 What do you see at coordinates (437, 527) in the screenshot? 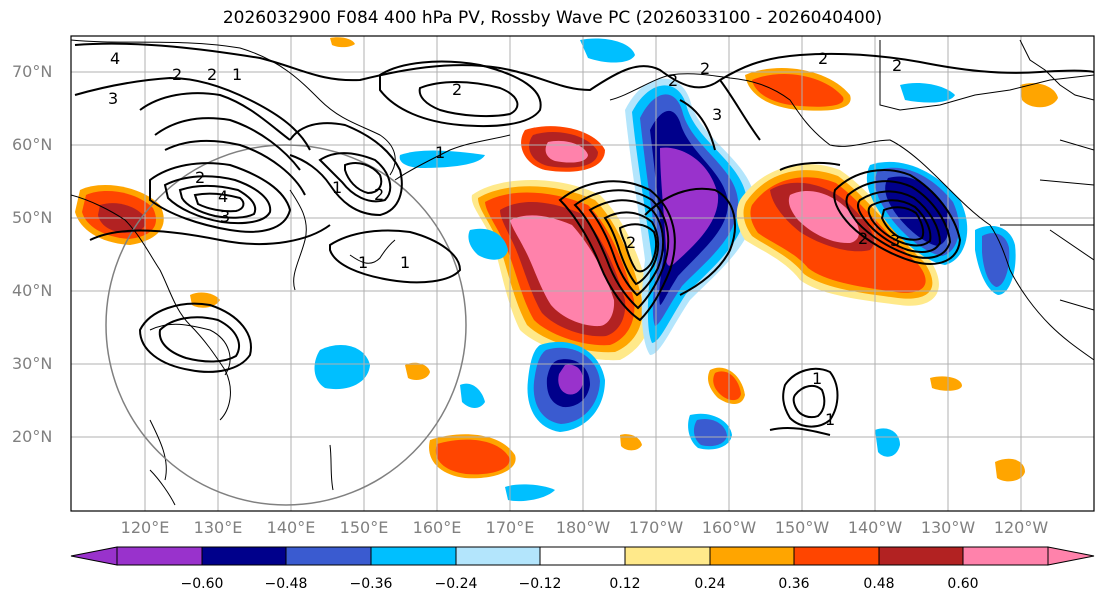
I see `lon-label: 160°E` at bounding box center [437, 527].